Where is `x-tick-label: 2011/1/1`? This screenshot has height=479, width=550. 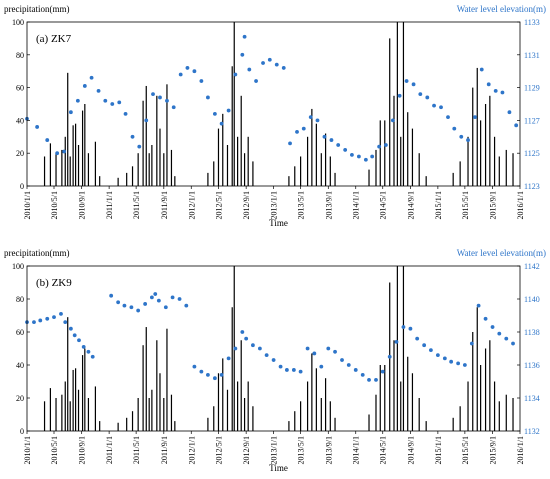 x-tick-label: 2011/1/1 is located at coordinates (109, 205).